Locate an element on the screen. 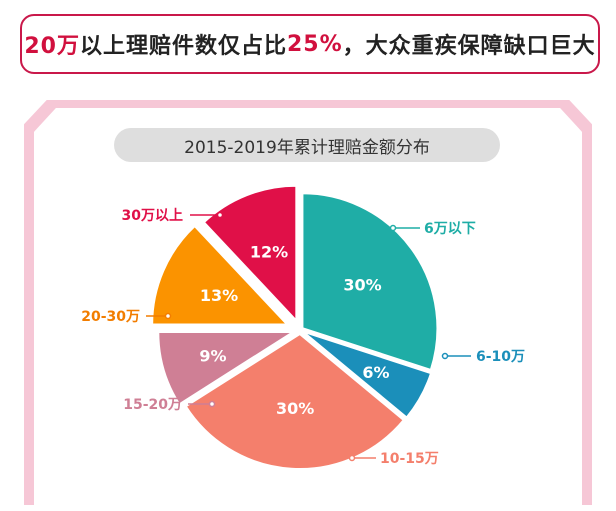 This screenshot has height=511, width=616. slice-category-label: 15-20万 is located at coordinates (152, 405).